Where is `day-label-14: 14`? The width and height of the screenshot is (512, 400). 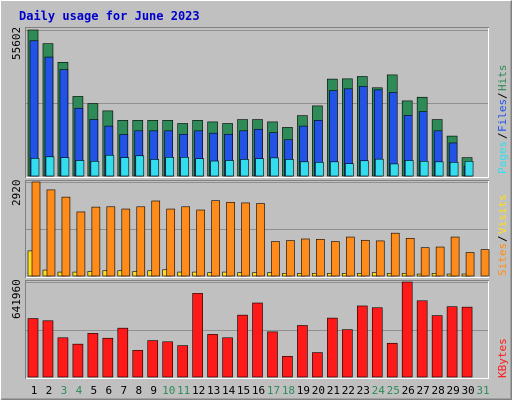
day-label-14: 14 is located at coordinates (229, 390).